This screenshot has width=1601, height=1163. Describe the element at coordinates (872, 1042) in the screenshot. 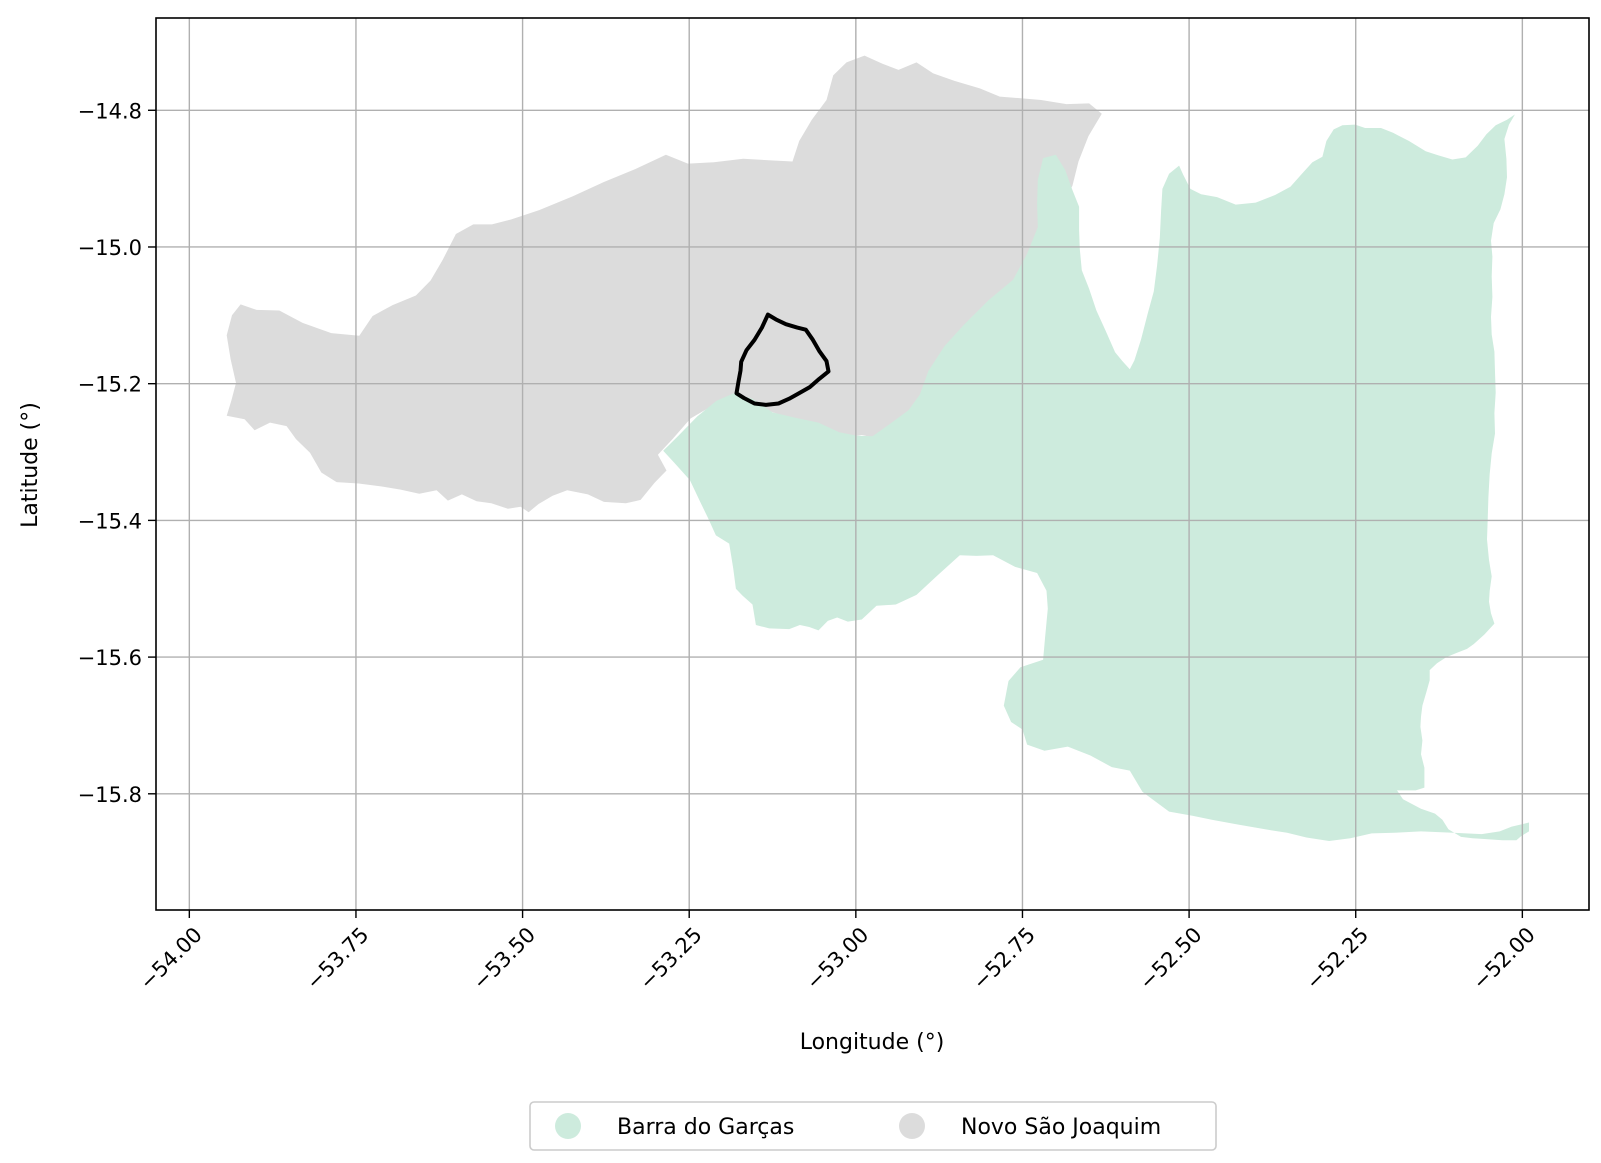

I see `x-axis-label: Longitude (°)` at that location.